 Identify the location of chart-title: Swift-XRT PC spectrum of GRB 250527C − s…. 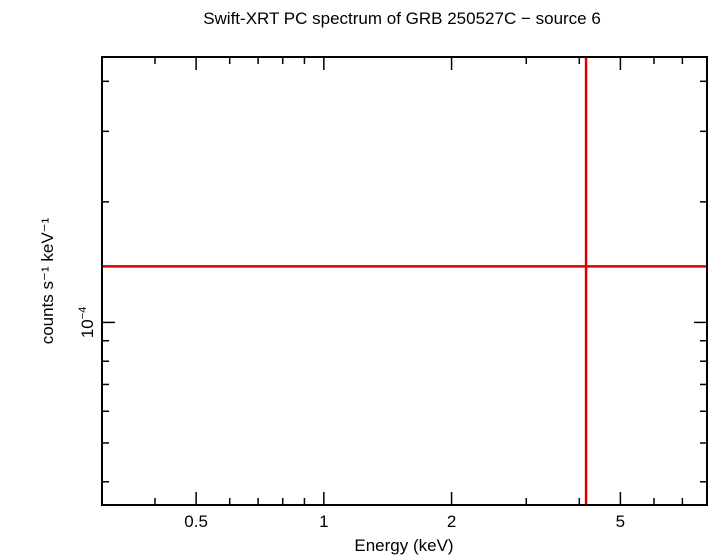
(402, 18).